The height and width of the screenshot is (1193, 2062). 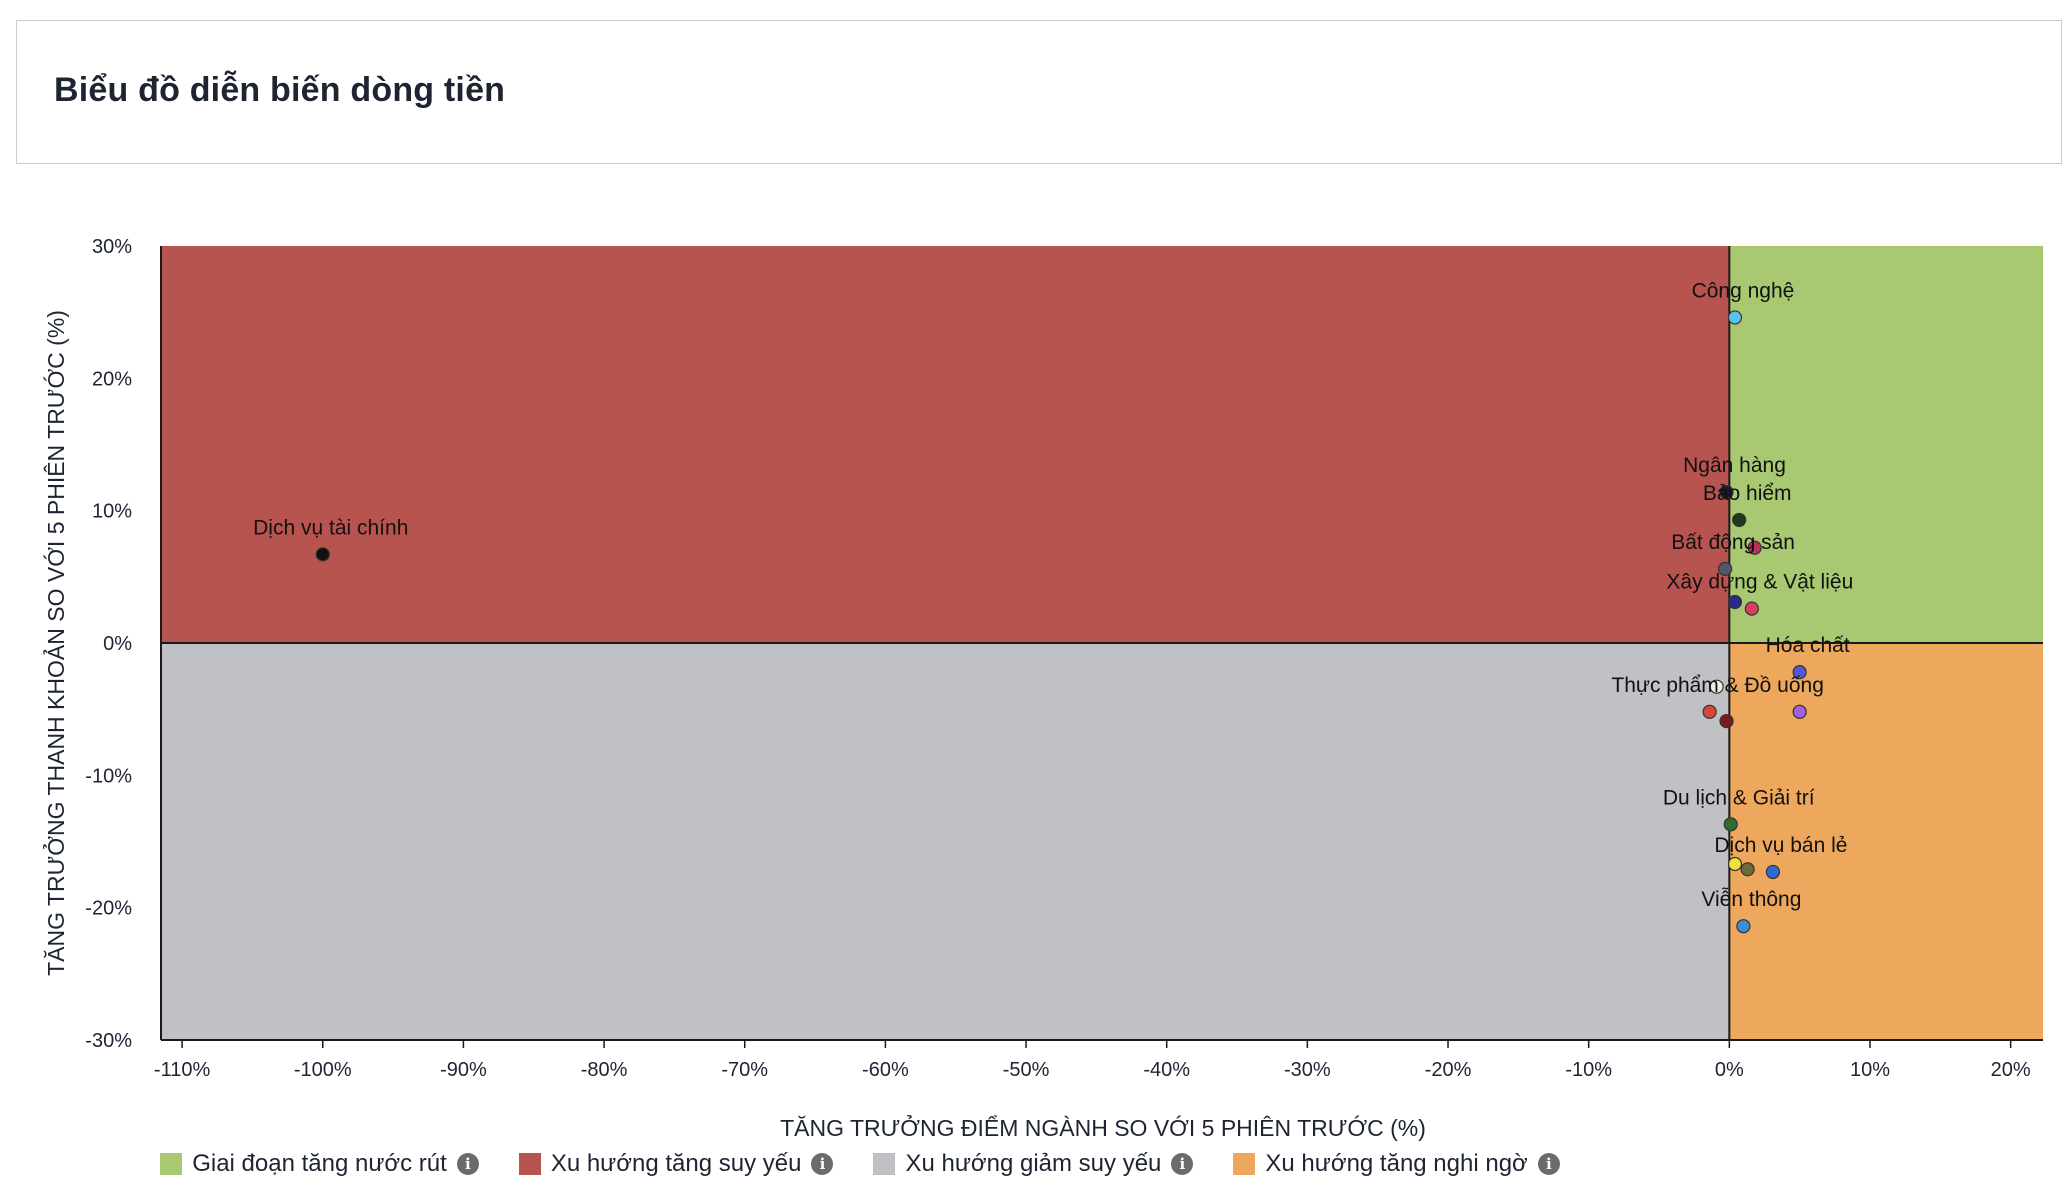 I want to click on point-label: Ngân hàng, so click(x=1734, y=465).